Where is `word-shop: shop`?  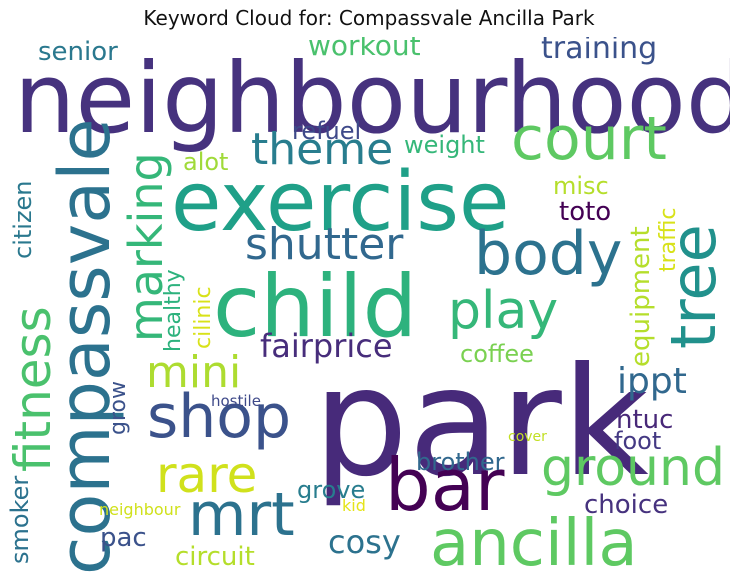
word-shop: shop is located at coordinates (219, 417).